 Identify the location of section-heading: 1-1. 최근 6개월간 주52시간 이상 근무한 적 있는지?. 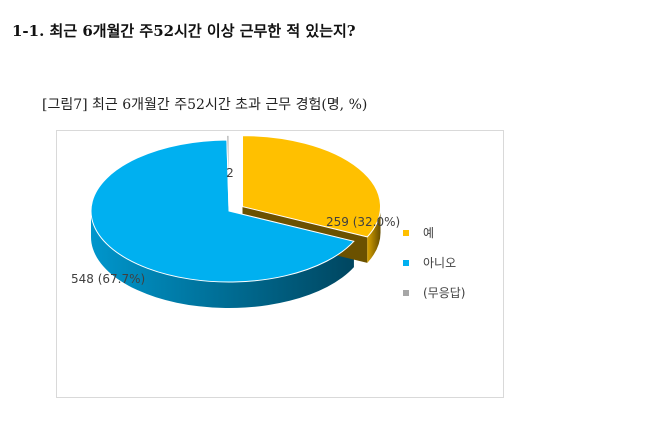
(184, 31).